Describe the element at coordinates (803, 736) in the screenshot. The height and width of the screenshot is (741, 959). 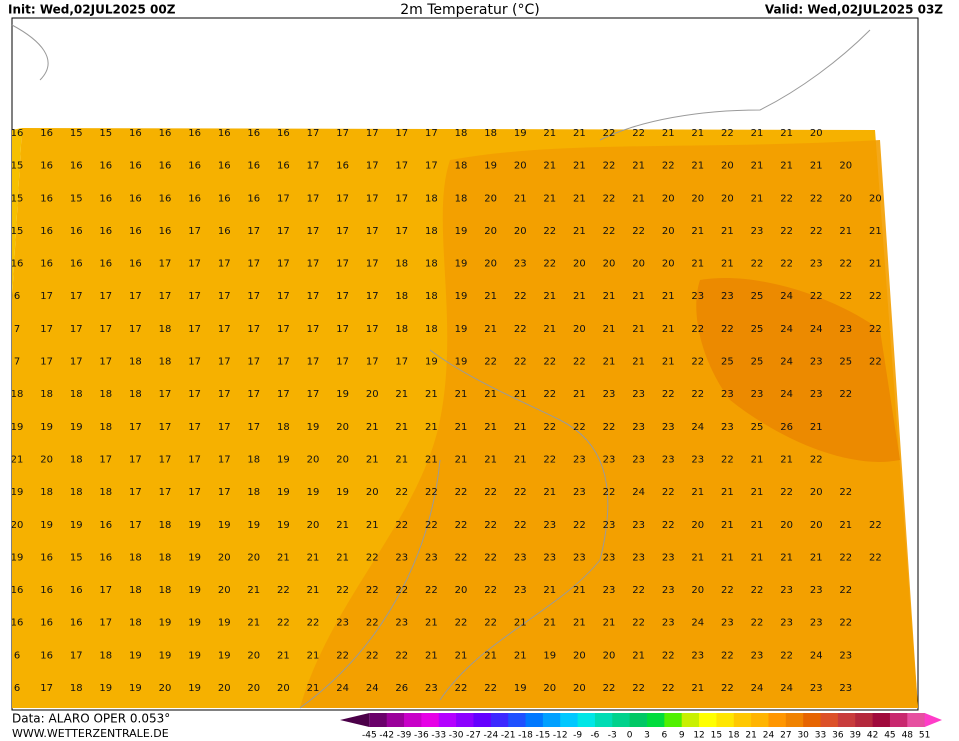
I see `colorbar-label: 30` at that location.